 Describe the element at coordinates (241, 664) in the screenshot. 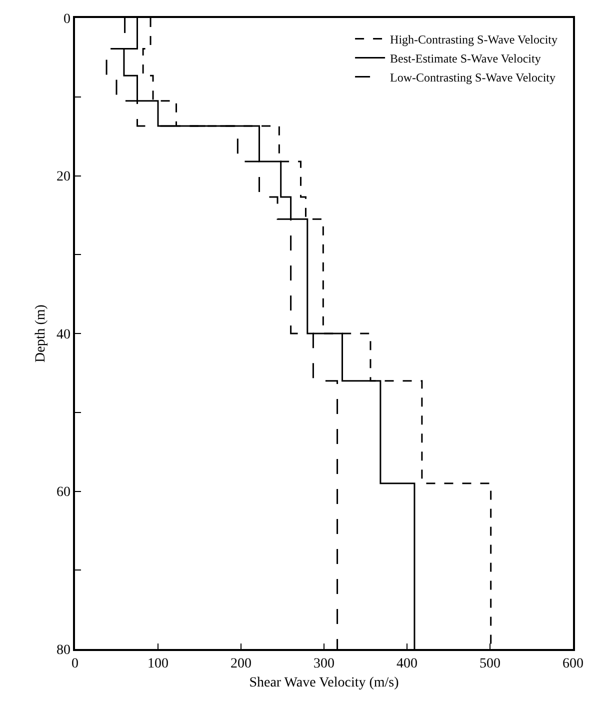

I see `x-tick-label: 200` at that location.